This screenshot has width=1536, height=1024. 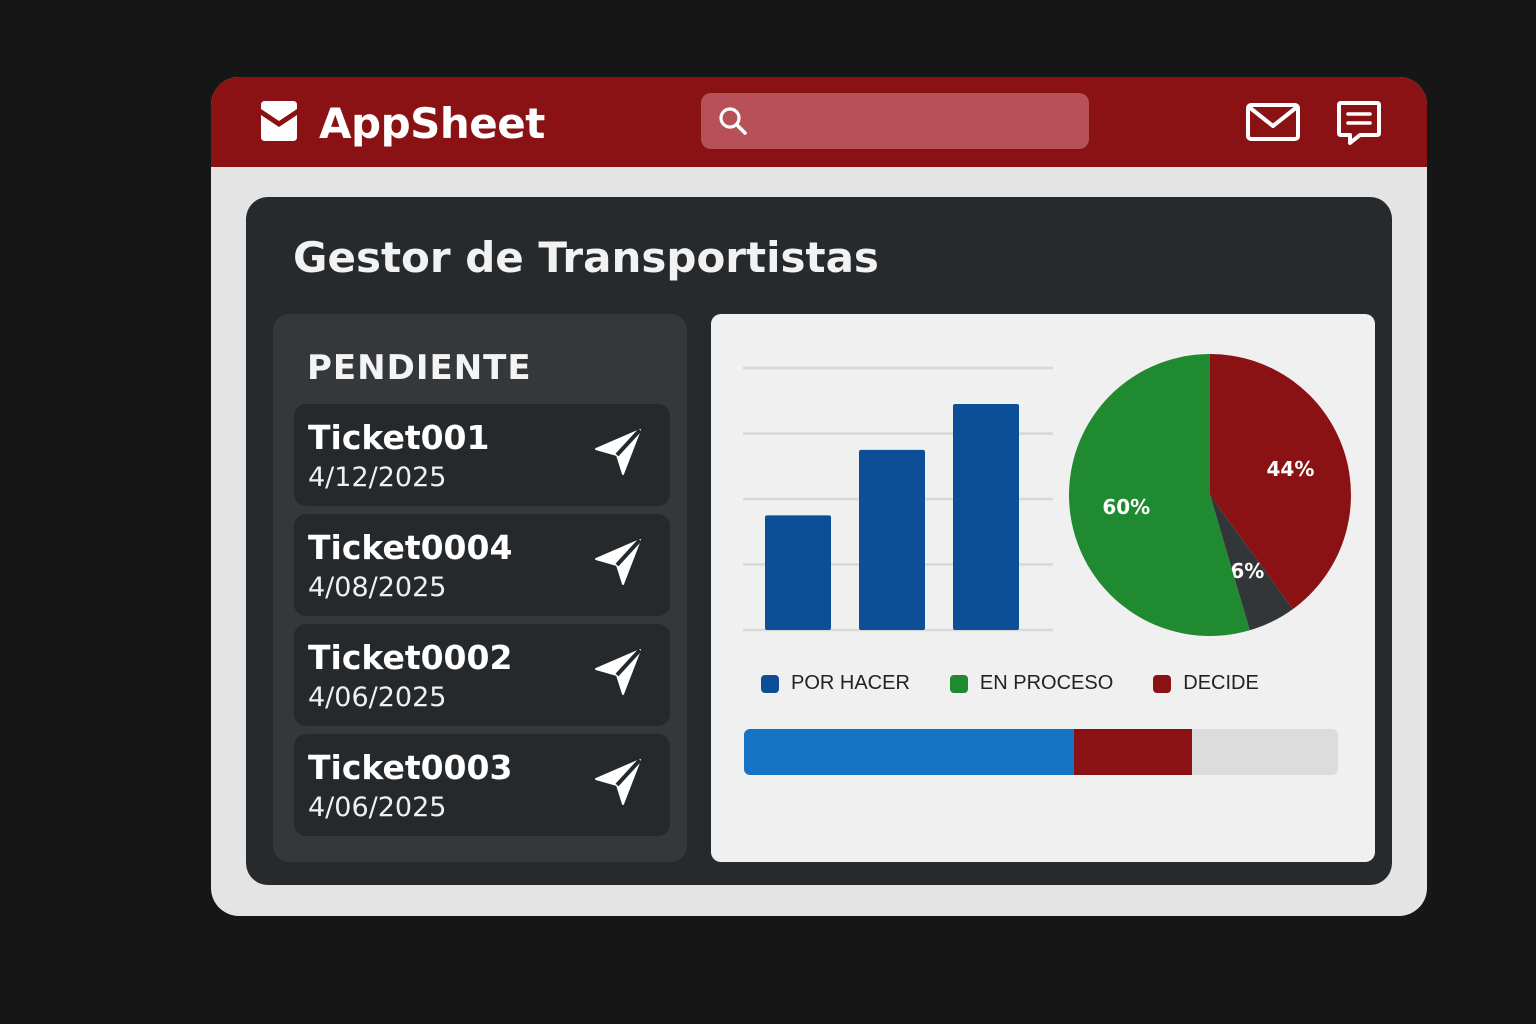 I want to click on search-bar, so click(x=895, y=121).